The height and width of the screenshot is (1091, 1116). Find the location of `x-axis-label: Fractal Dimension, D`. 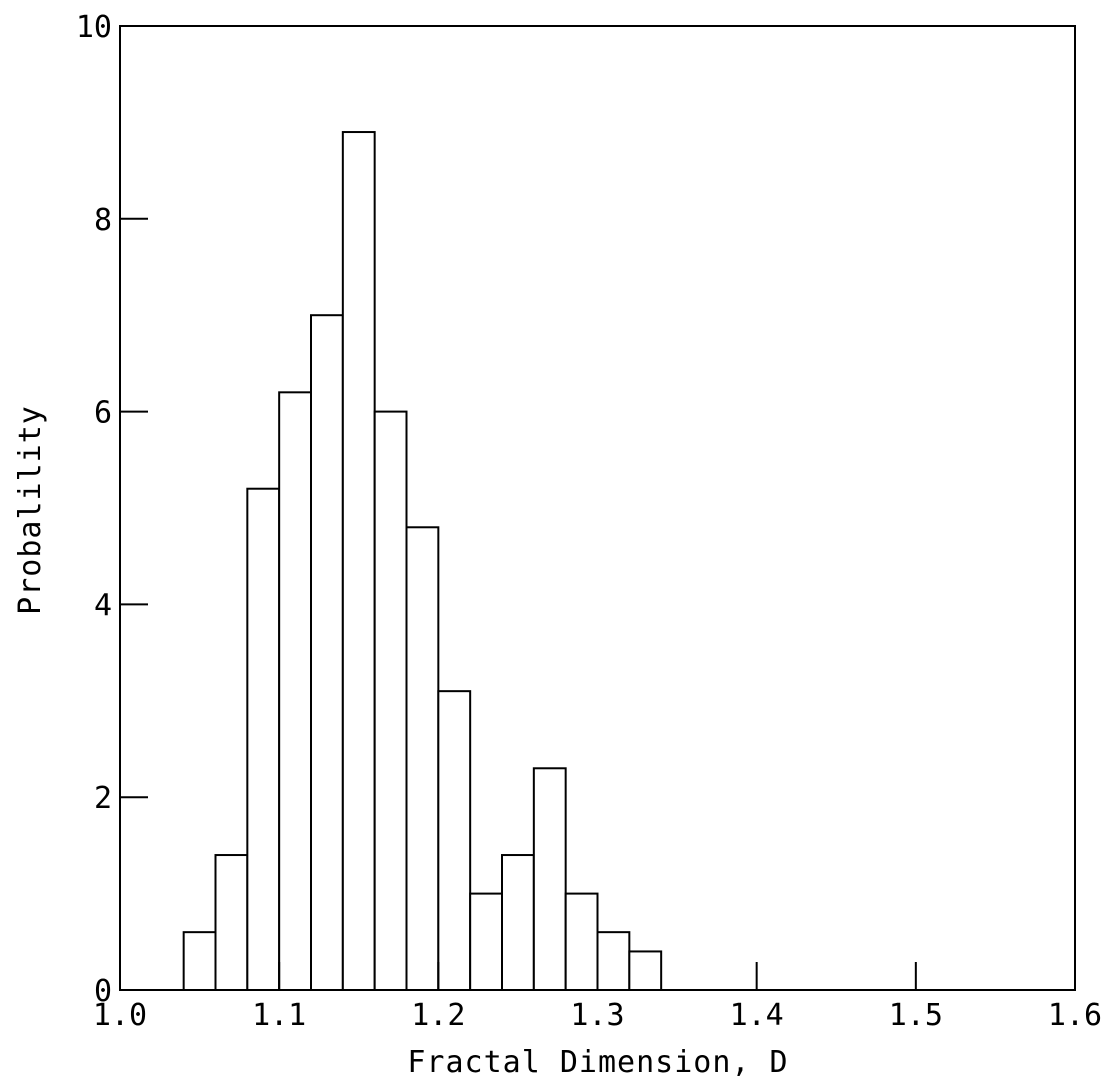

x-axis-label: Fractal Dimension, D is located at coordinates (597, 1062).